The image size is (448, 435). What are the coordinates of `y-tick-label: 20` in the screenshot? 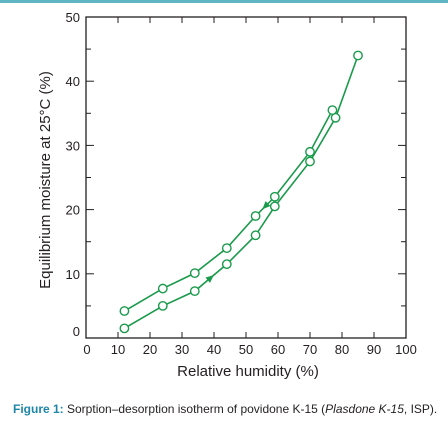 It's located at (73, 210).